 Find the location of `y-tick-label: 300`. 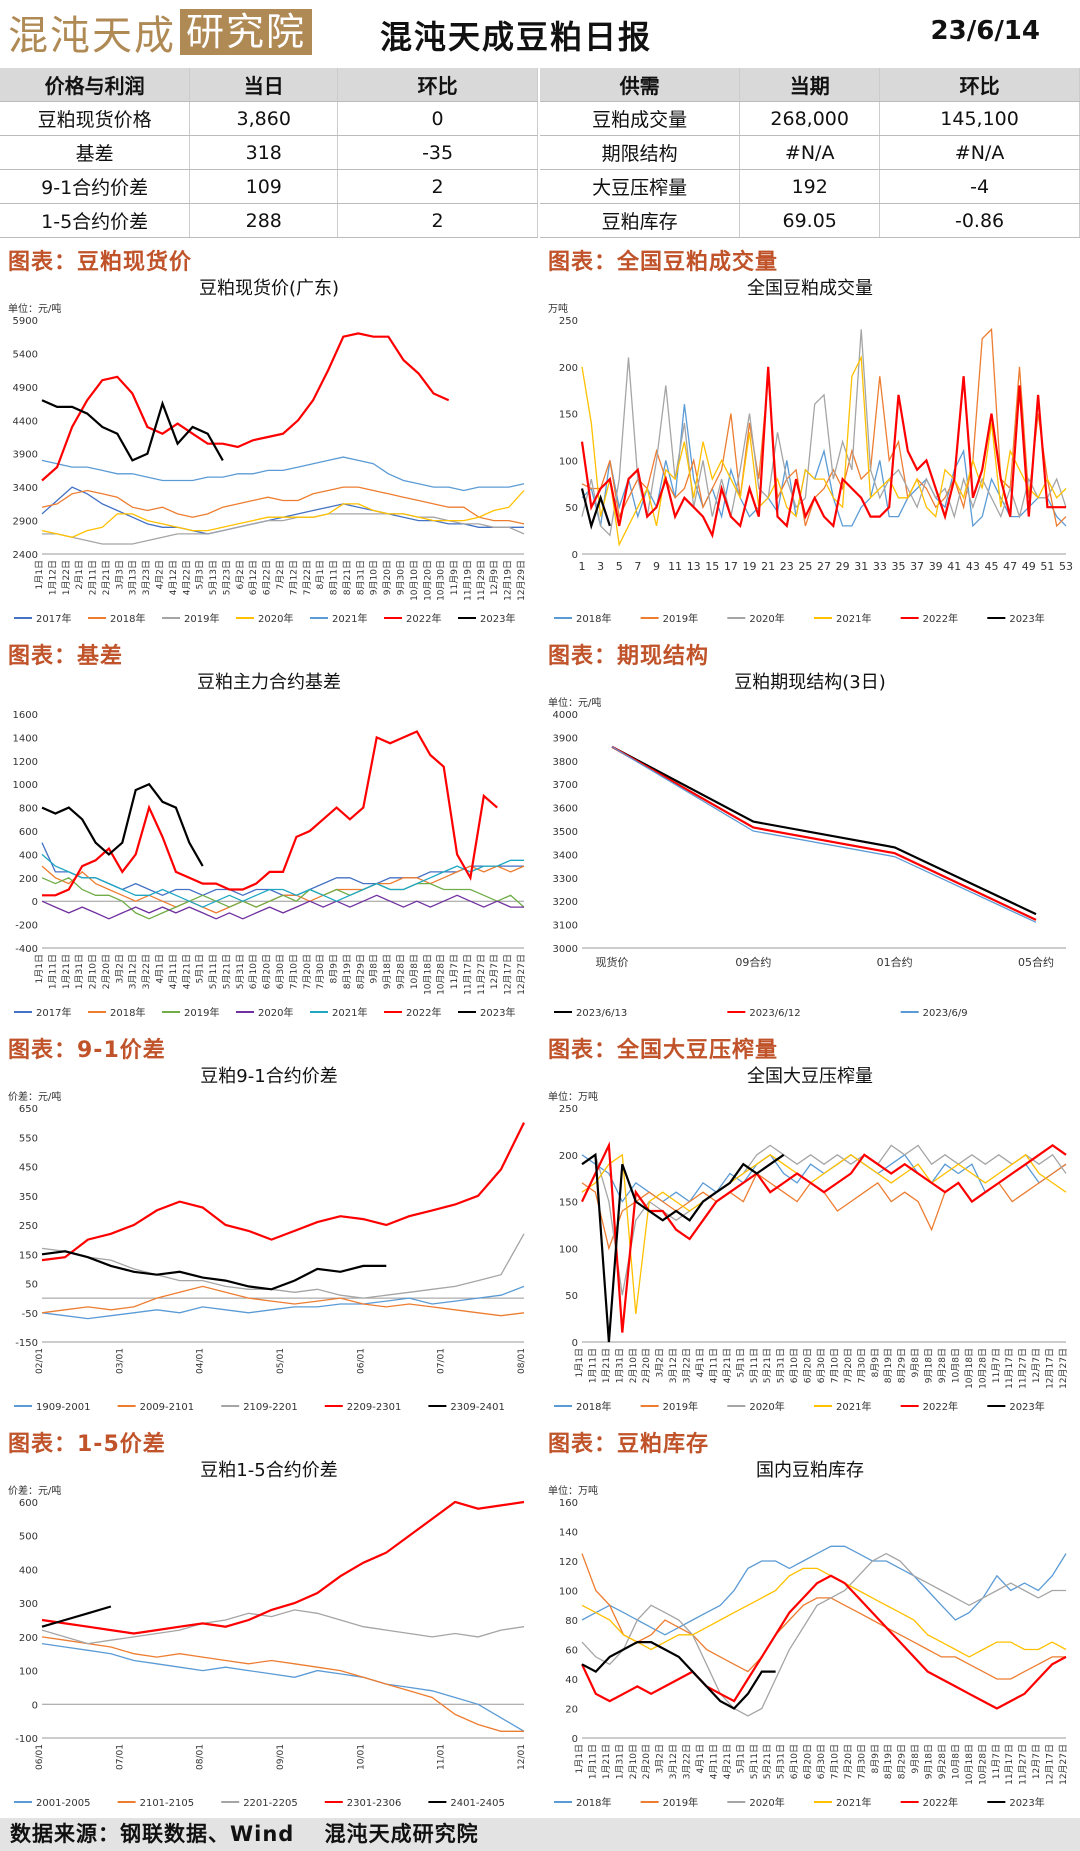

y-tick-label: 300 is located at coordinates (28, 1604).